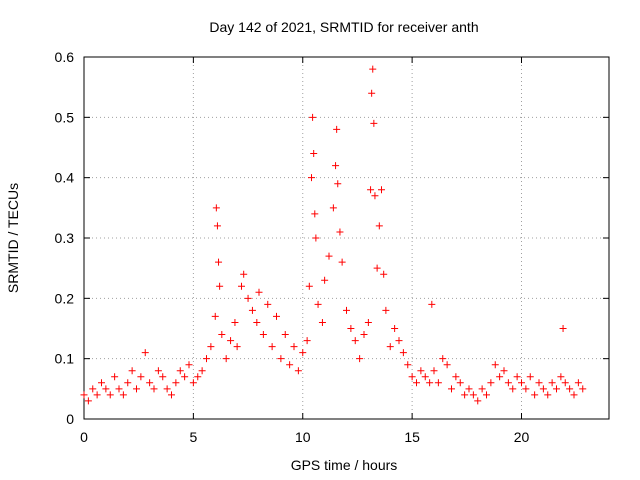 This screenshot has height=480, width=640. What do you see at coordinates (65, 117) in the screenshot?
I see `y-tick-label: 0.5` at bounding box center [65, 117].